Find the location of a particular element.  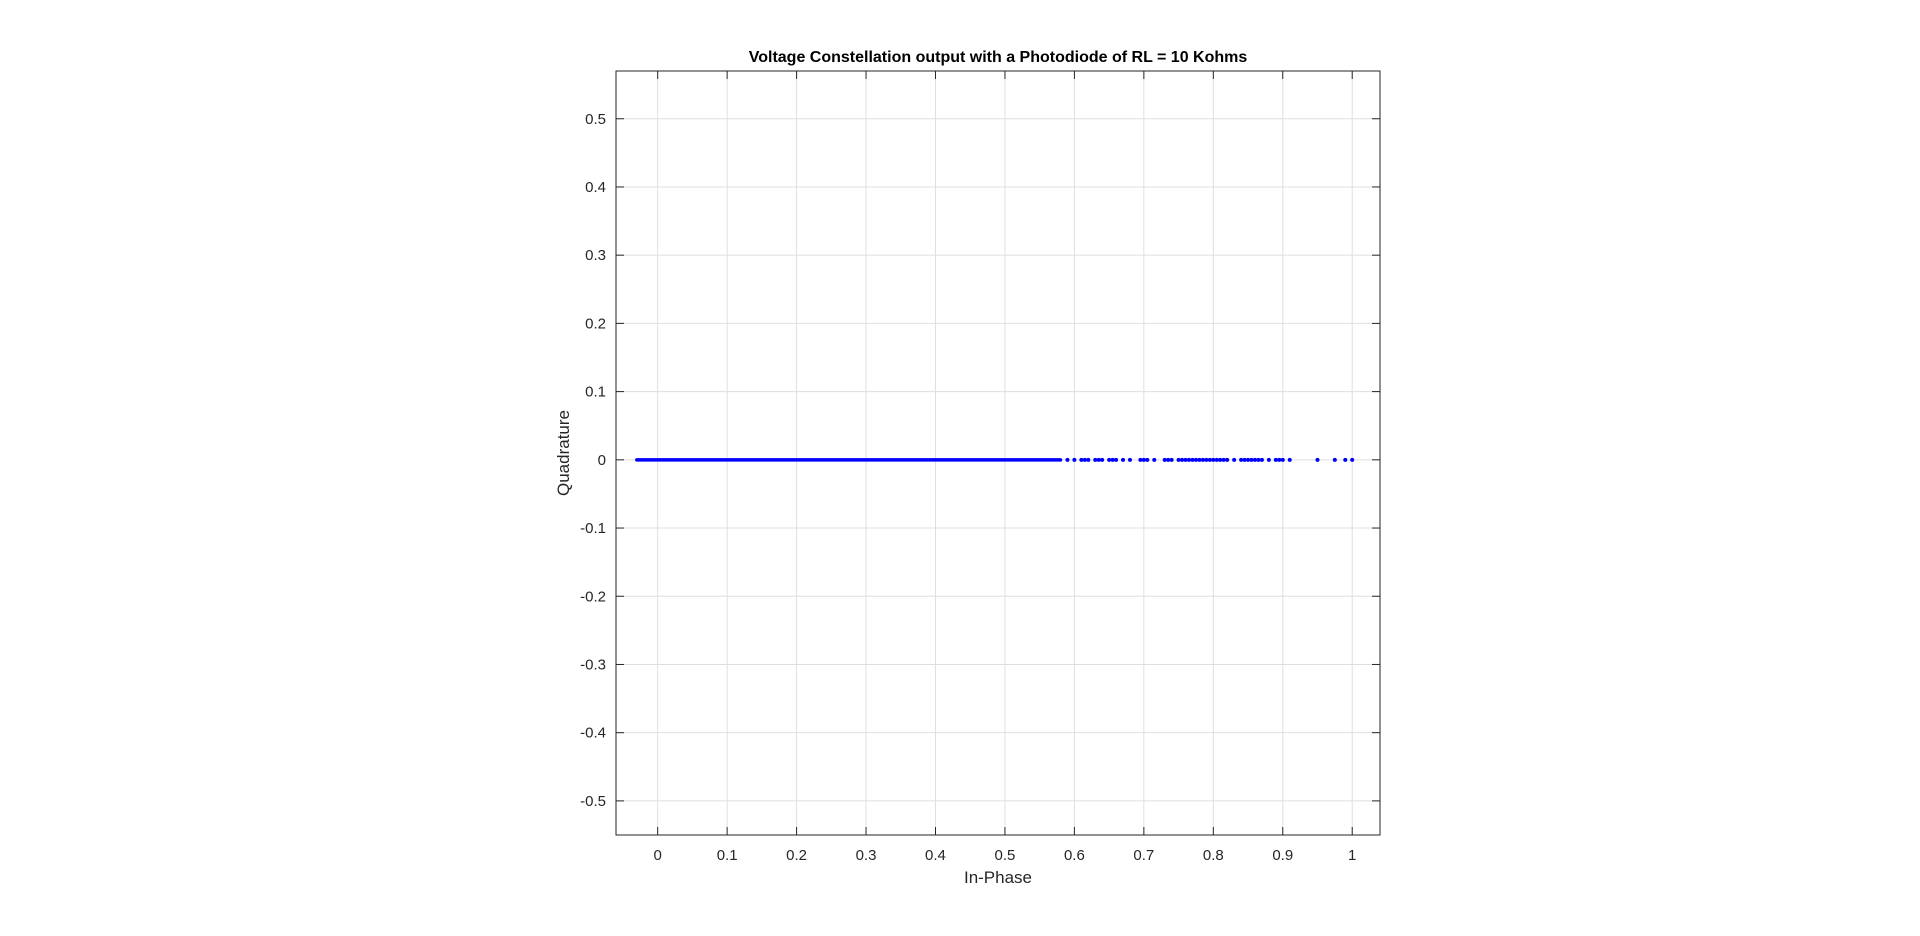

x-tick-label: 1 is located at coordinates (1352, 855).